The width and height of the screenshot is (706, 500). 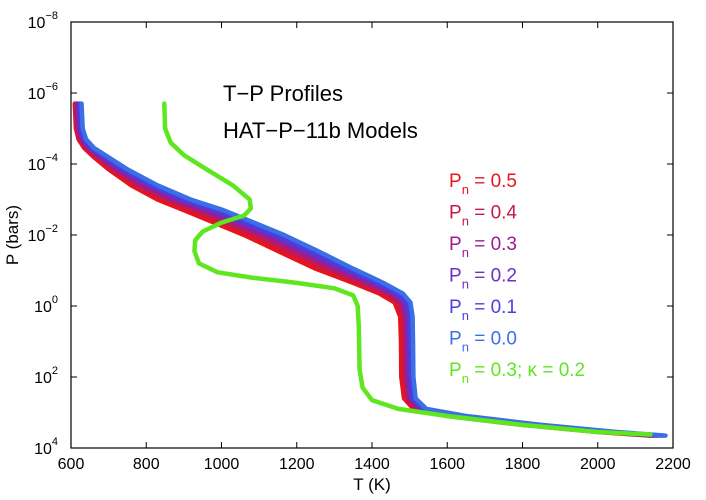 I want to click on y-tick-label-6: 10⁴, so click(x=46, y=447).